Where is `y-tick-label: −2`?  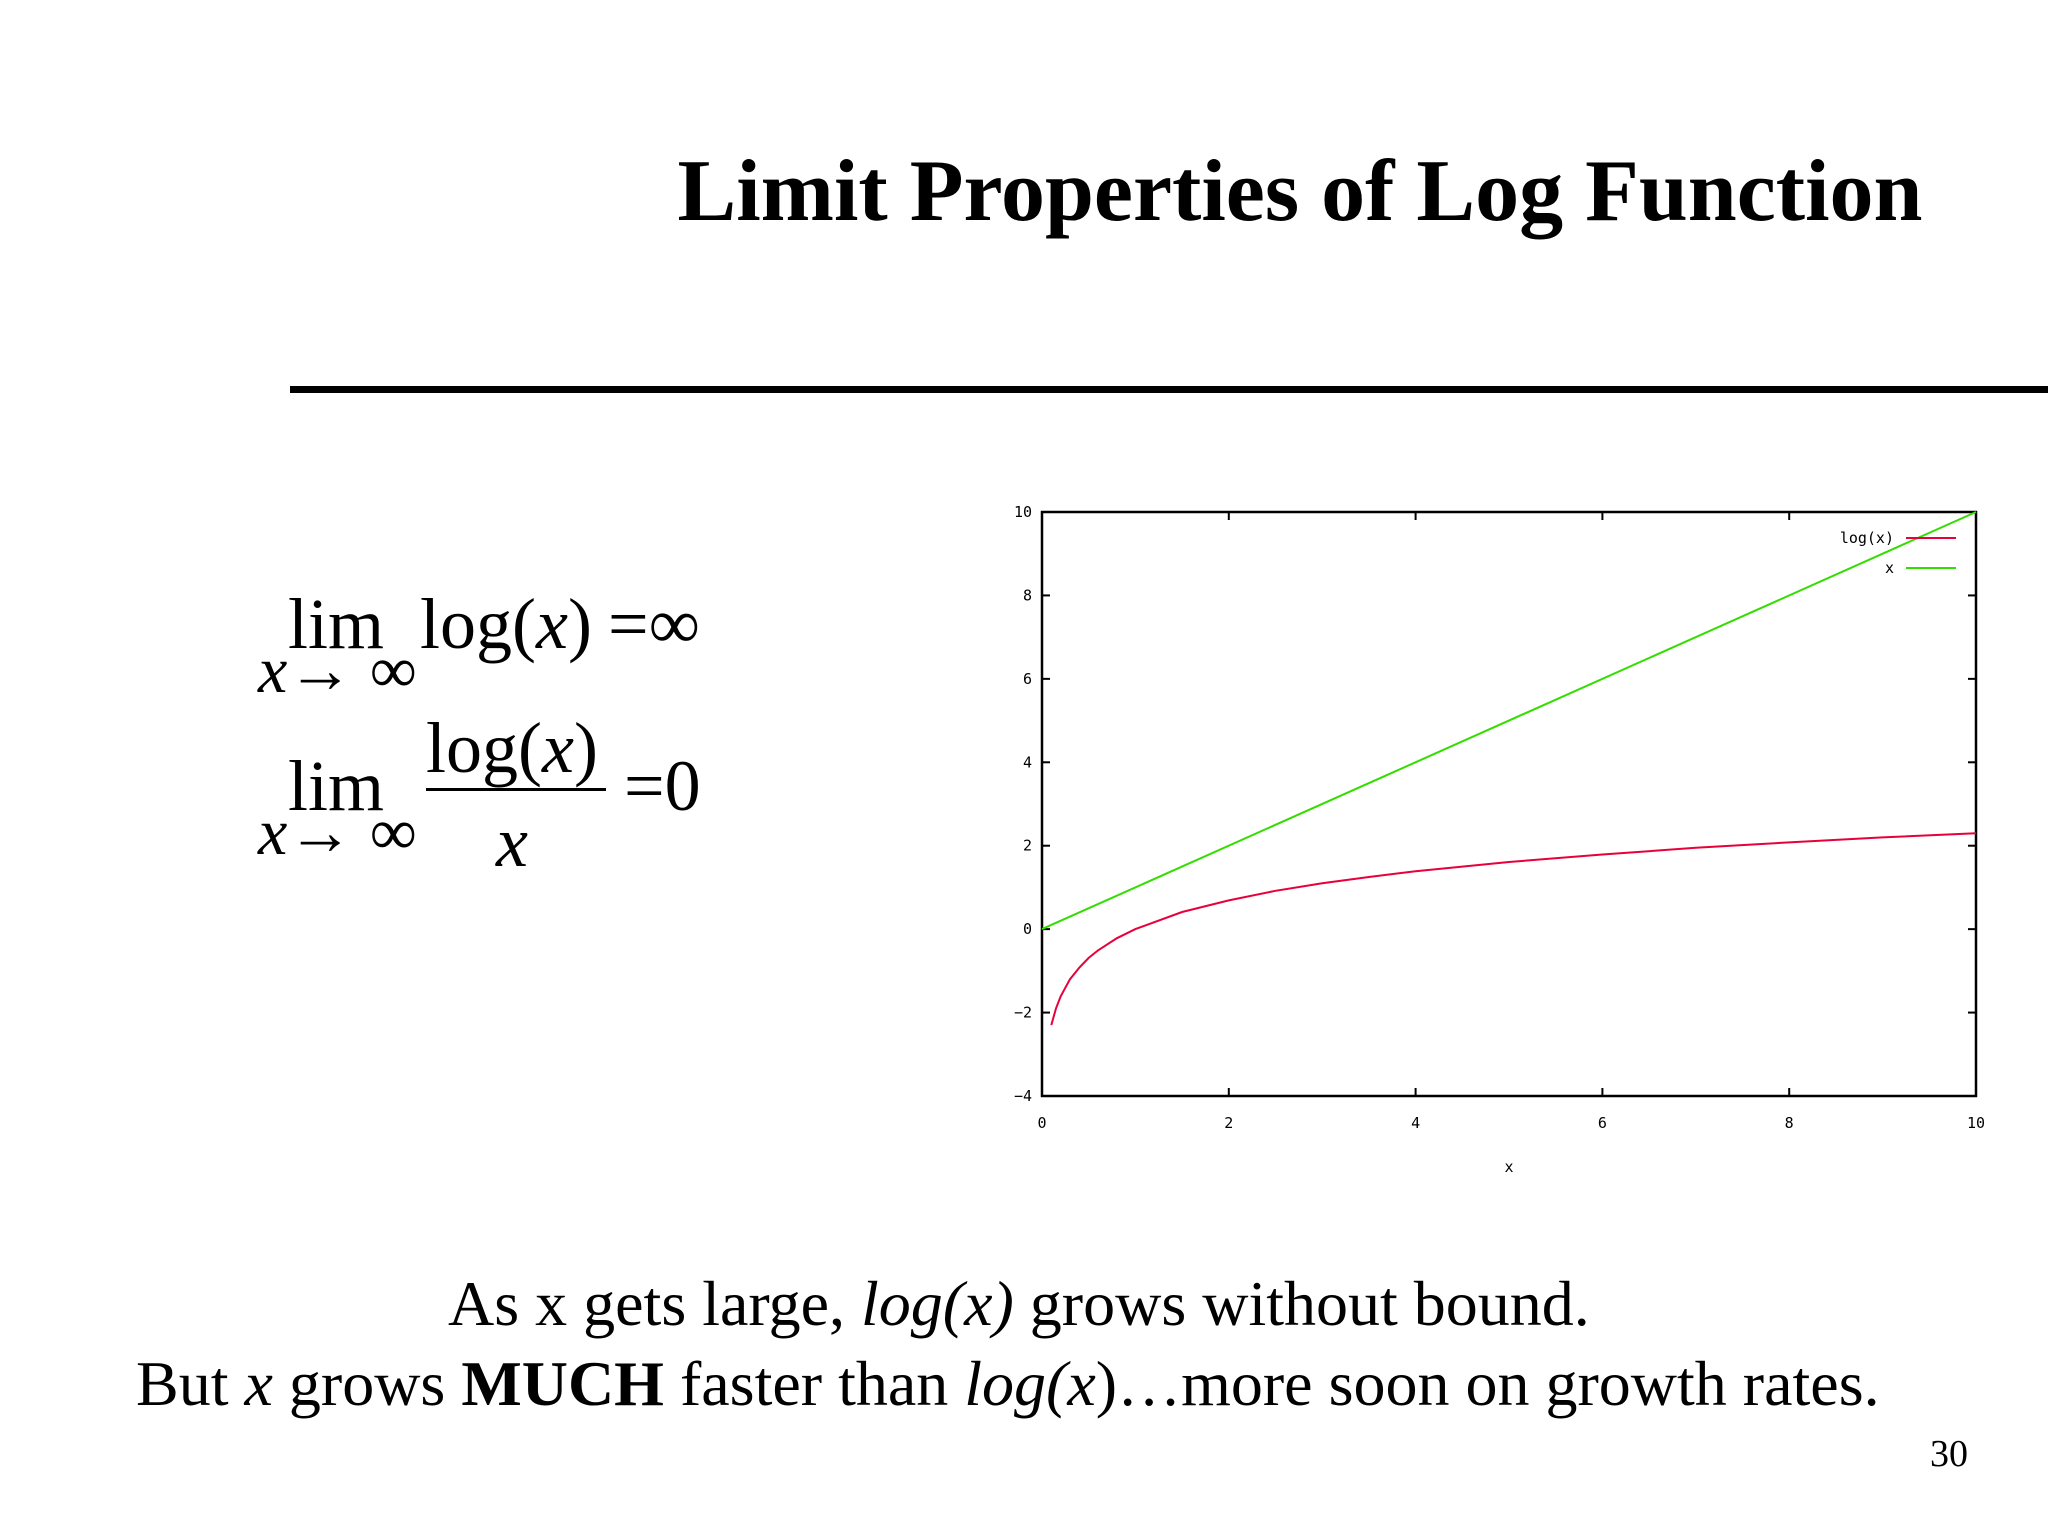 y-tick-label: −2 is located at coordinates (1023, 1013).